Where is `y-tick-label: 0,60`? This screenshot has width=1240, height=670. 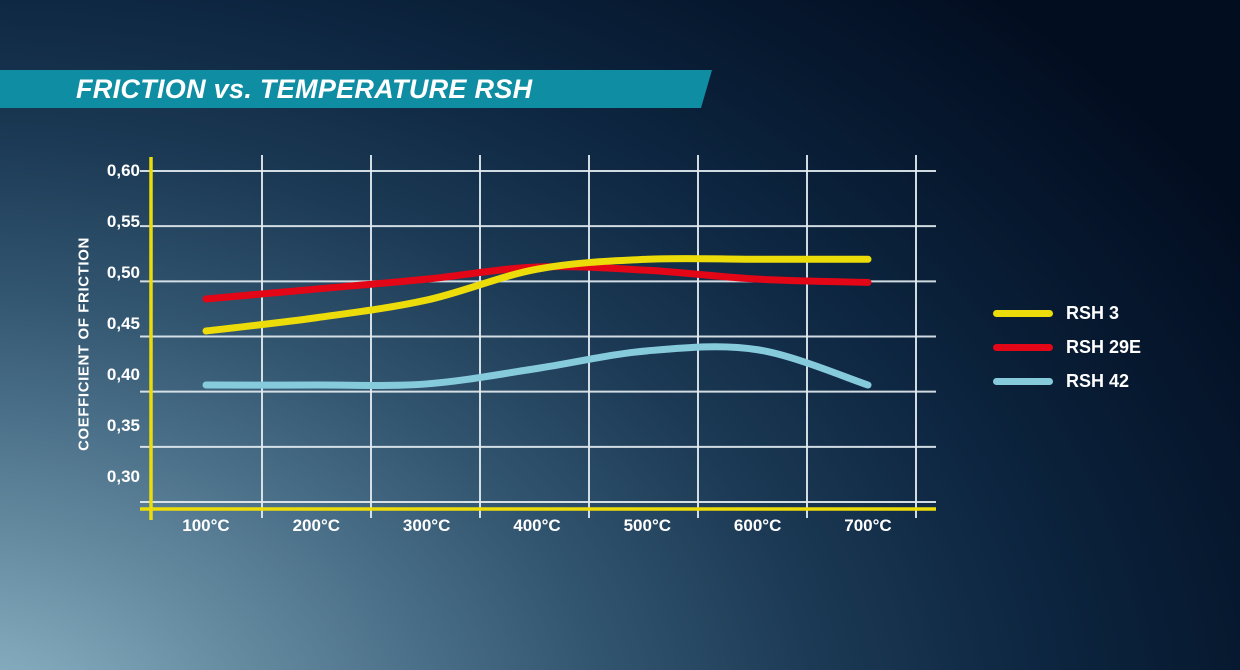 y-tick-label: 0,60 is located at coordinates (123, 170).